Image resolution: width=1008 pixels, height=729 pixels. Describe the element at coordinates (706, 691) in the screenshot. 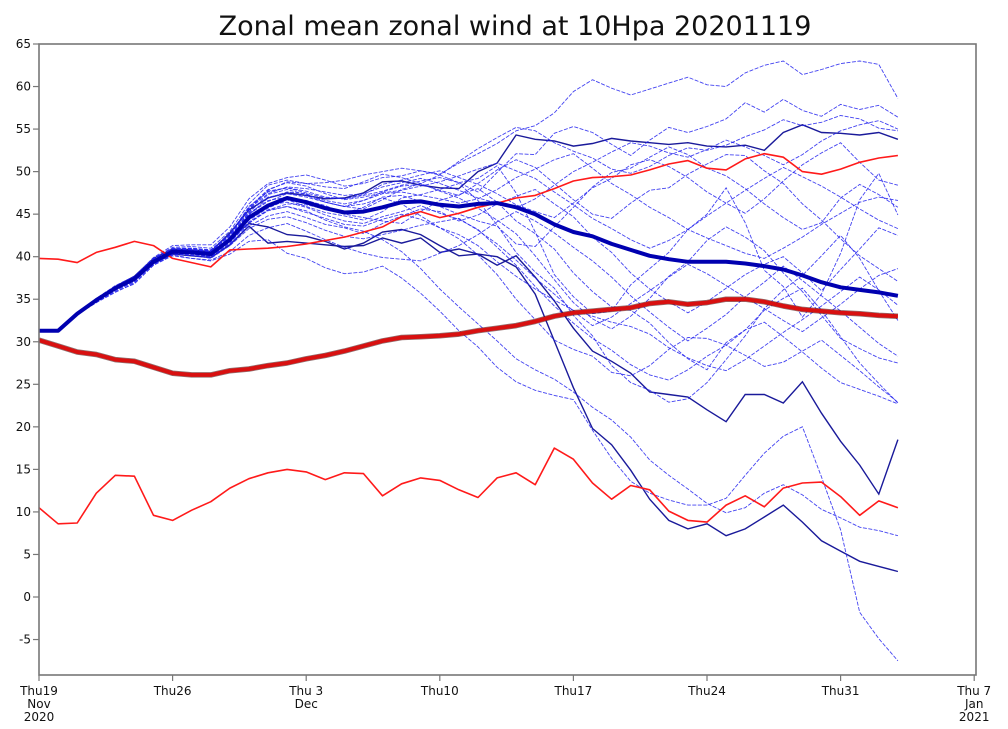

I see `x-tick-label: Thu24` at that location.